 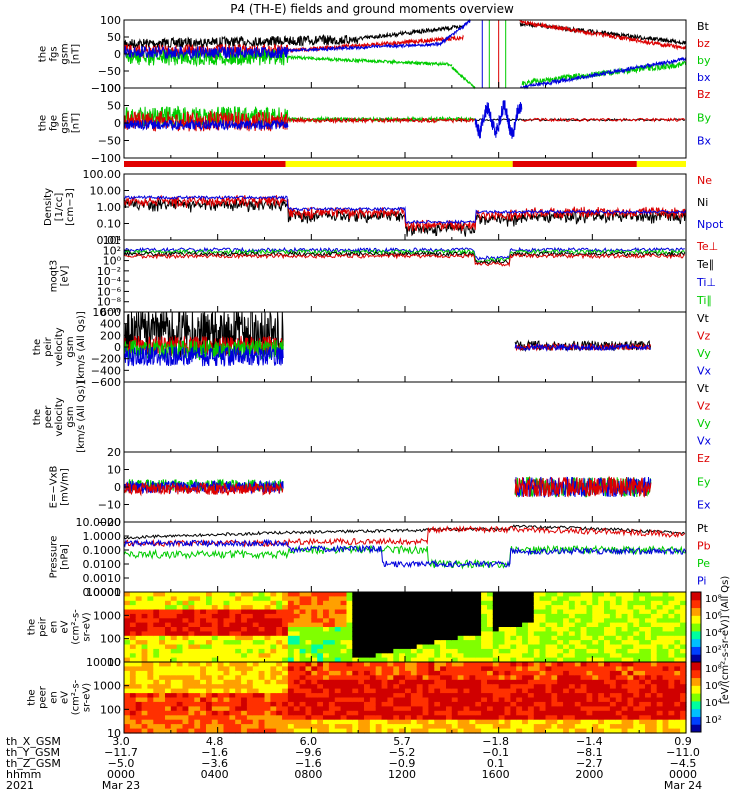 What do you see at coordinates (704, 441) in the screenshot?
I see `legend-entry: Vx` at bounding box center [704, 441].